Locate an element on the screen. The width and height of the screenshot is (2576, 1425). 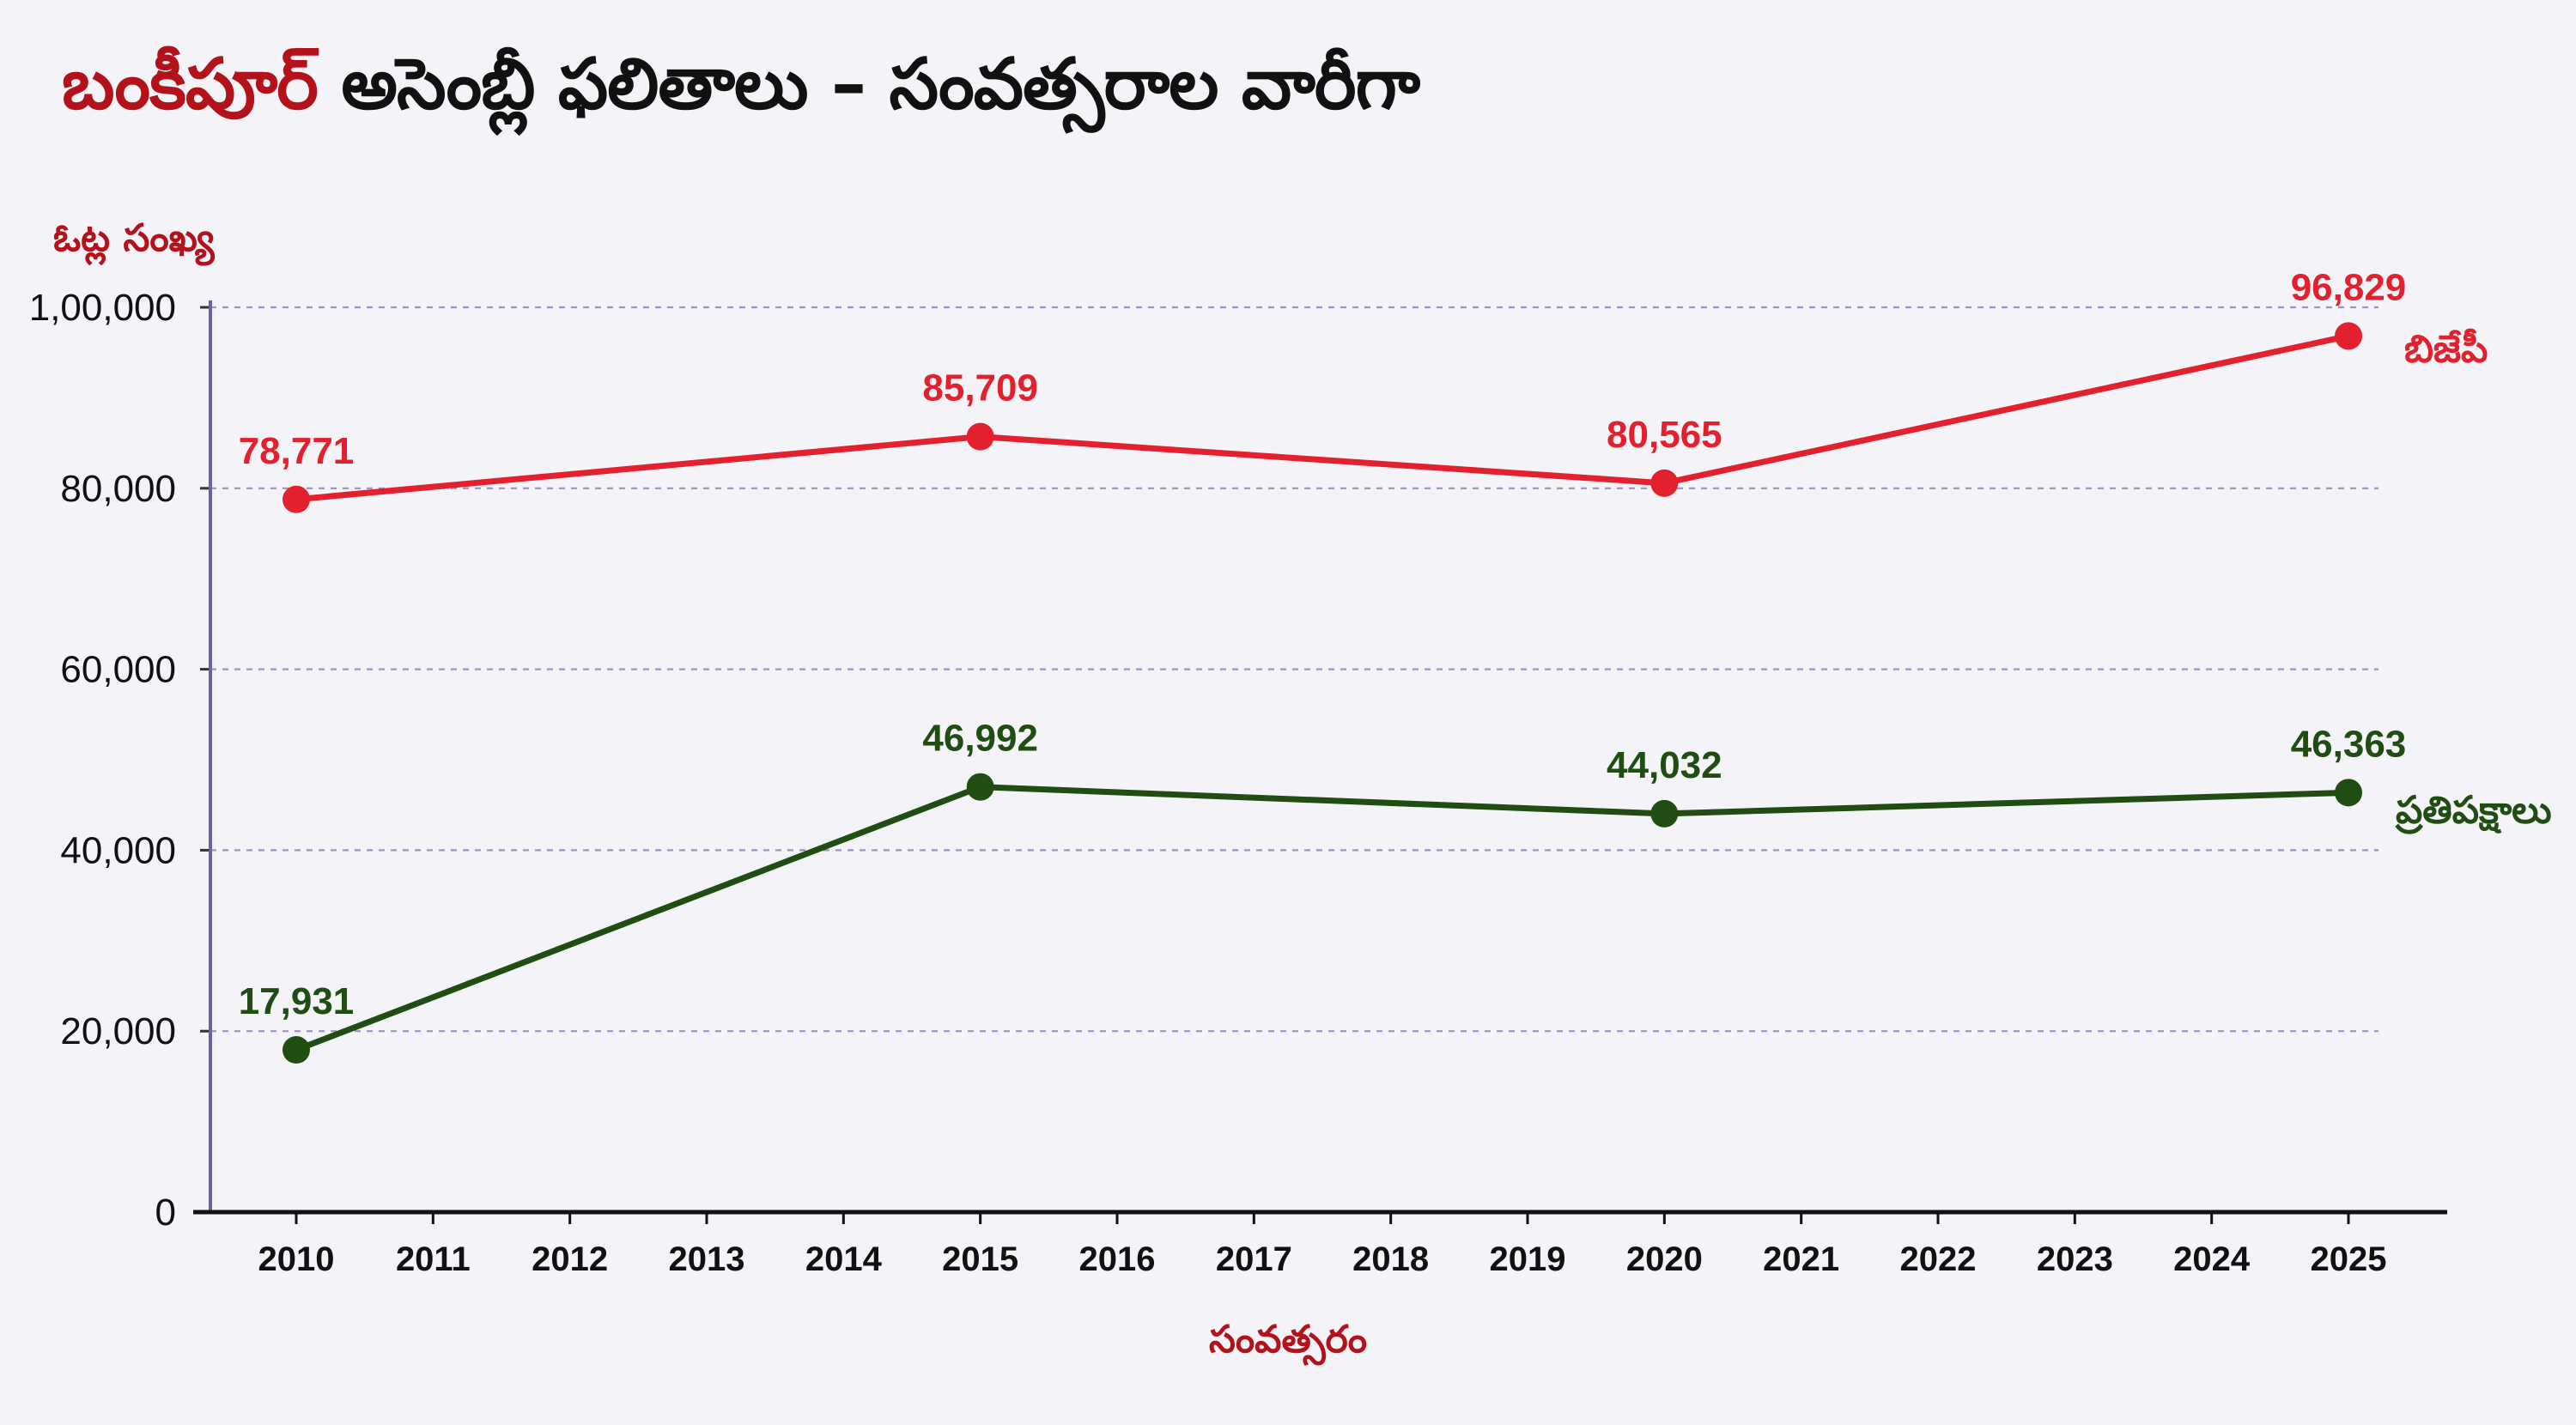
x-axis-title: సంవత్సరం is located at coordinates (1288, 1342).